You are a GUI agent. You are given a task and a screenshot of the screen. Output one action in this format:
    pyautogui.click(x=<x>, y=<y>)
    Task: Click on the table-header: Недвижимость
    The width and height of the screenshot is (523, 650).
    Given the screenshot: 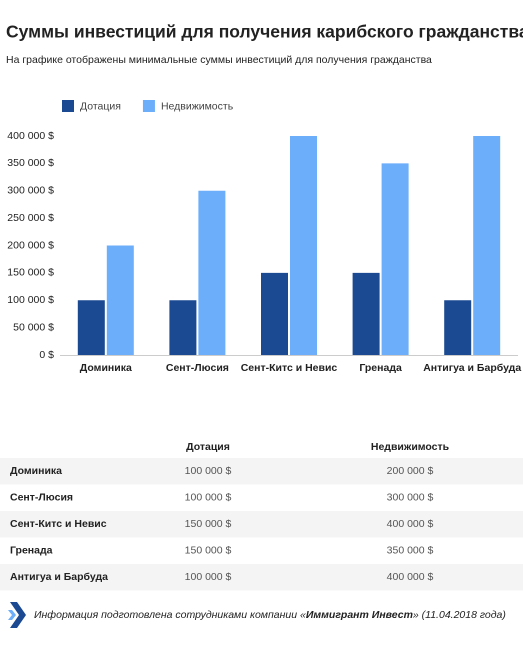 What is the action you would take?
    pyautogui.click(x=410, y=447)
    